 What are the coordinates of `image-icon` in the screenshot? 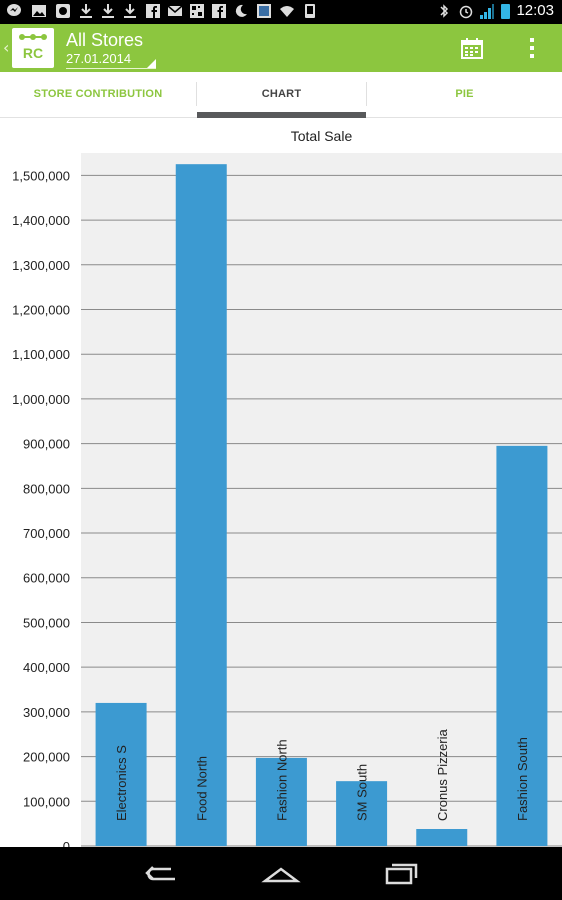 It's located at (39, 11).